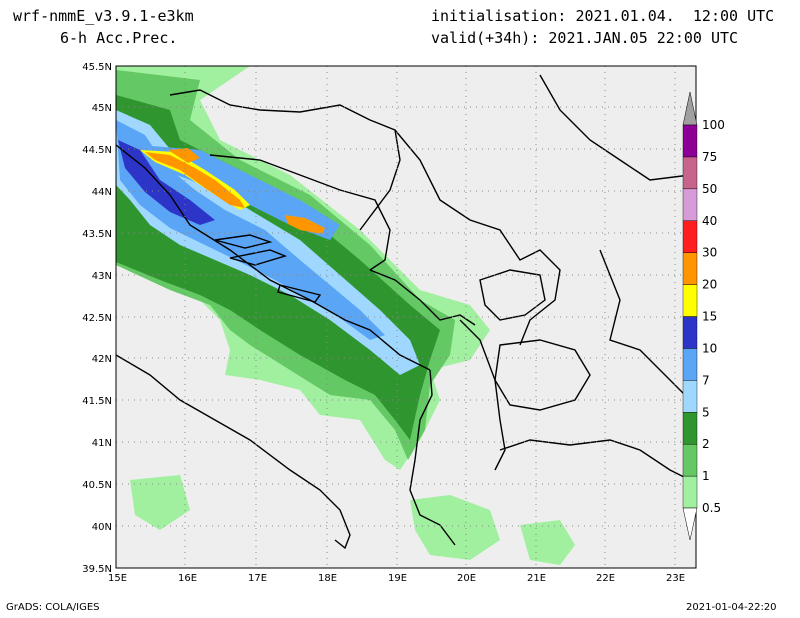  I want to click on colorbar-label: 7, so click(706, 380).